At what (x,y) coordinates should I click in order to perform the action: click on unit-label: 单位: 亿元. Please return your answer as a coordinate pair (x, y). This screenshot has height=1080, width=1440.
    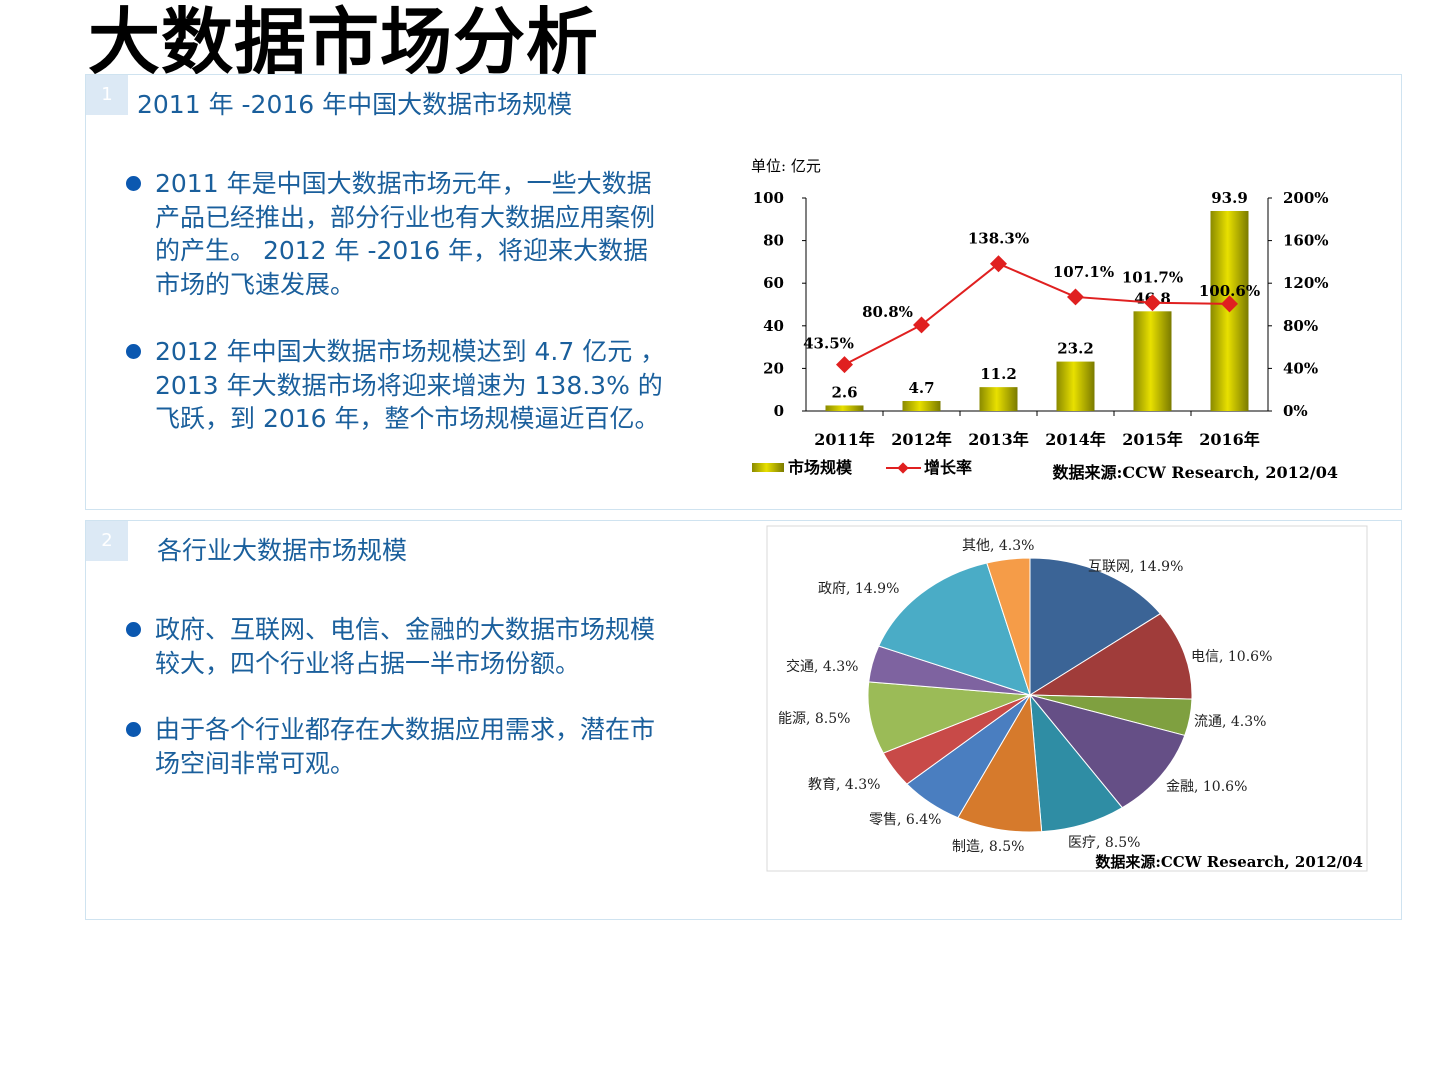
    Looking at the image, I should click on (786, 166).